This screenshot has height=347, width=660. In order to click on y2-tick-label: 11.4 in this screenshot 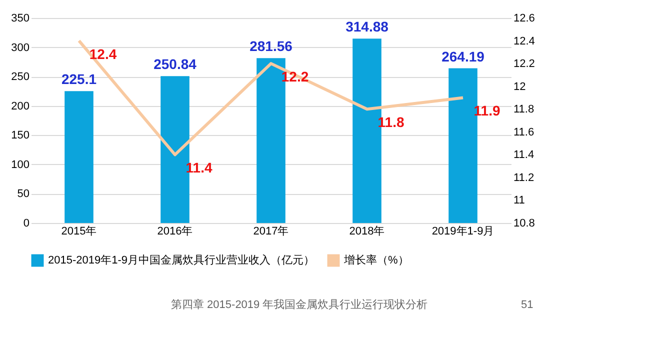, I will do `click(524, 155)`.